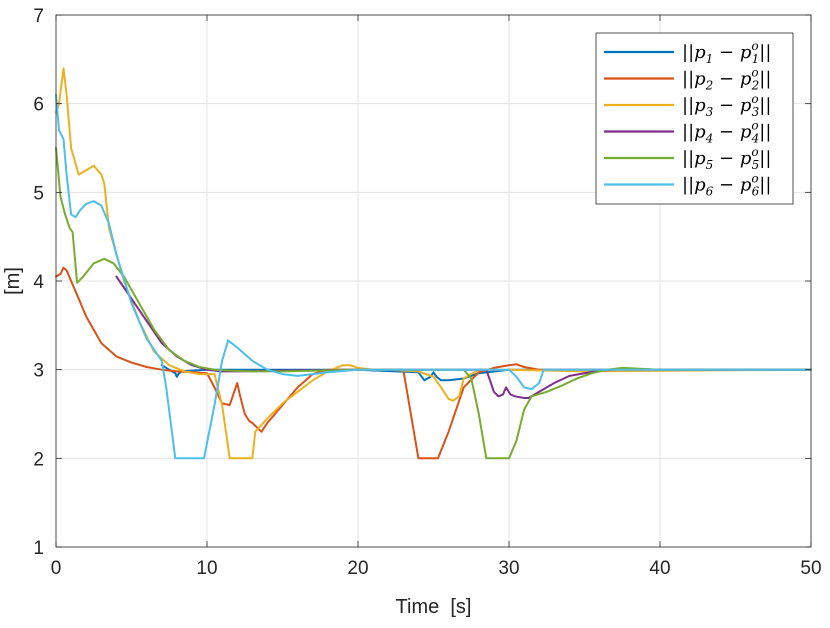 This screenshot has width=830, height=628. Describe the element at coordinates (206, 568) in the screenshot. I see `x-tick-label: 10` at that location.